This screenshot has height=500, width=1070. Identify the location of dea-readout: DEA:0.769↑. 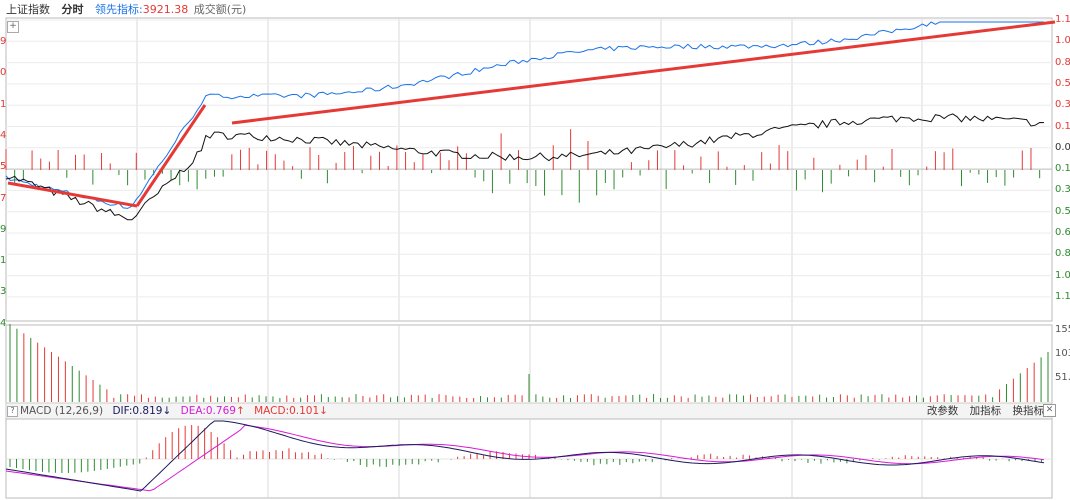
(213, 411).